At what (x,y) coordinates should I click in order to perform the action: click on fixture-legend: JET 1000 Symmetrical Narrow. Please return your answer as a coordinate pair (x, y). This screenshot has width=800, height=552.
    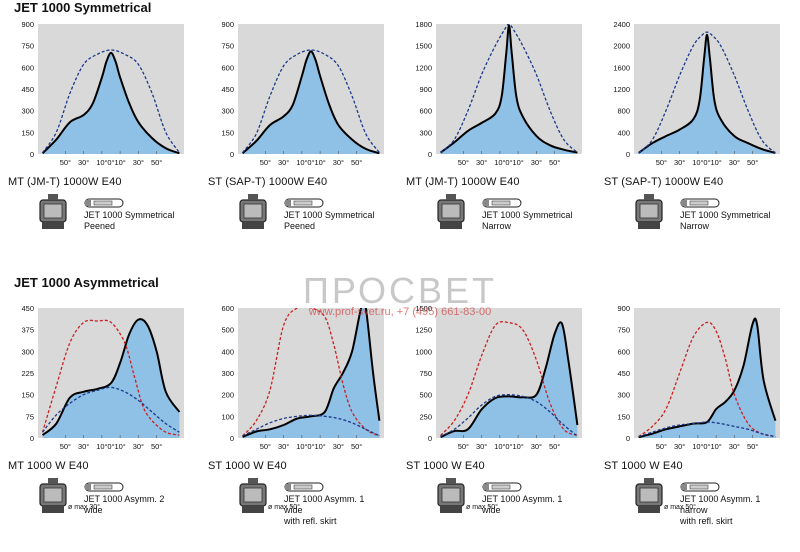
    Looking at the image, I should click on (725, 221).